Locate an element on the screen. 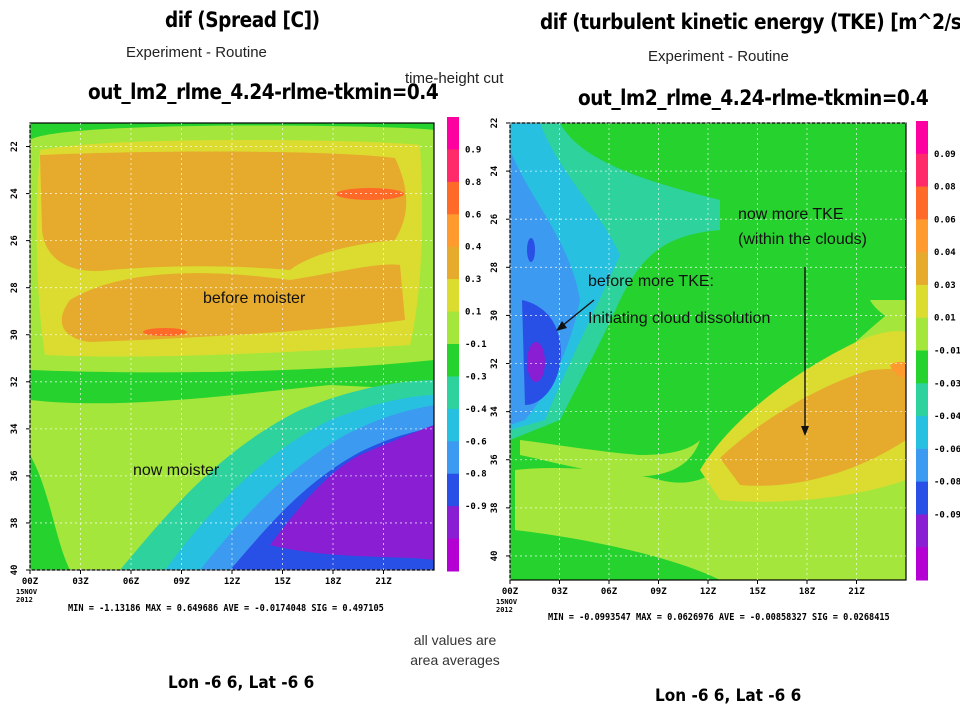 This screenshot has width=960, height=720. left-colorbar-label: 0.9 is located at coordinates (473, 150).